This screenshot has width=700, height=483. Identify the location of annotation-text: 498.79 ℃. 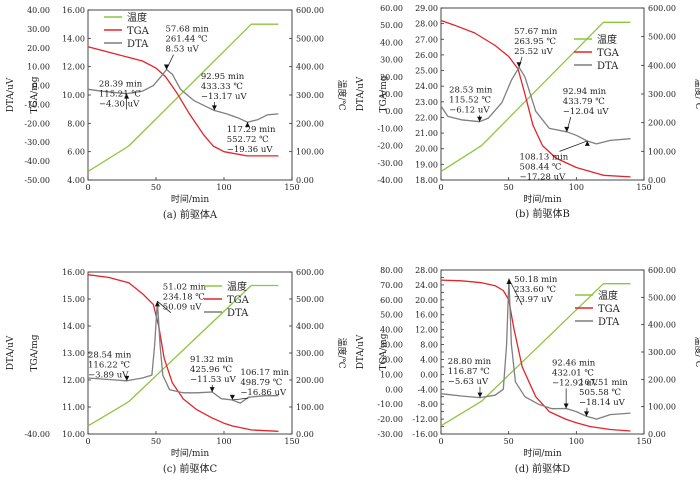
(261, 383).